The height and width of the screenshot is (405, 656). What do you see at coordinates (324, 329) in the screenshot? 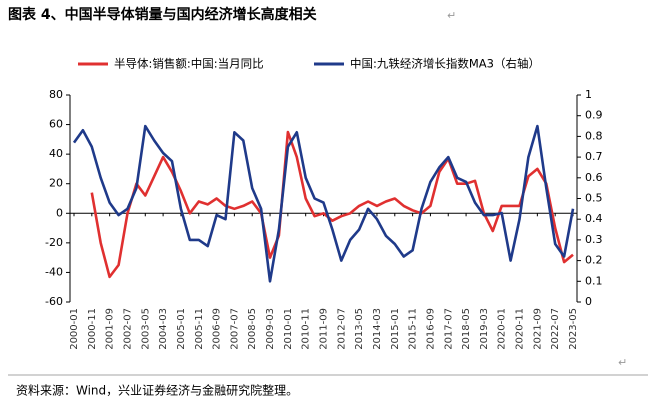
I see `x-tick-label: 2011-09` at bounding box center [324, 329].